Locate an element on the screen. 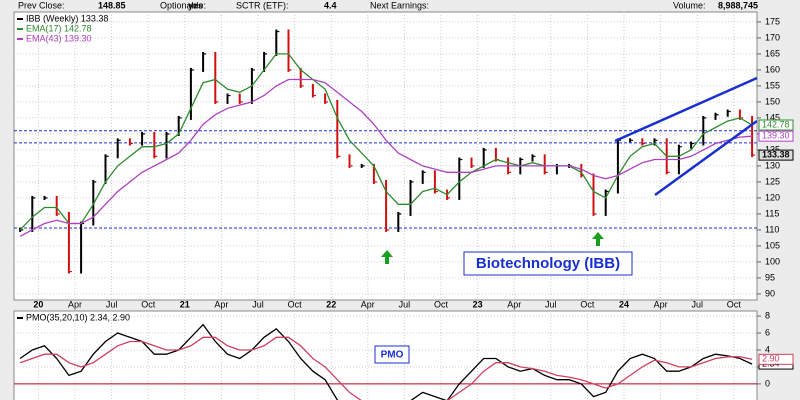 The height and width of the screenshot is (400, 800). legend-entry: IBB (Weekly) 133.38 is located at coordinates (67, 18).